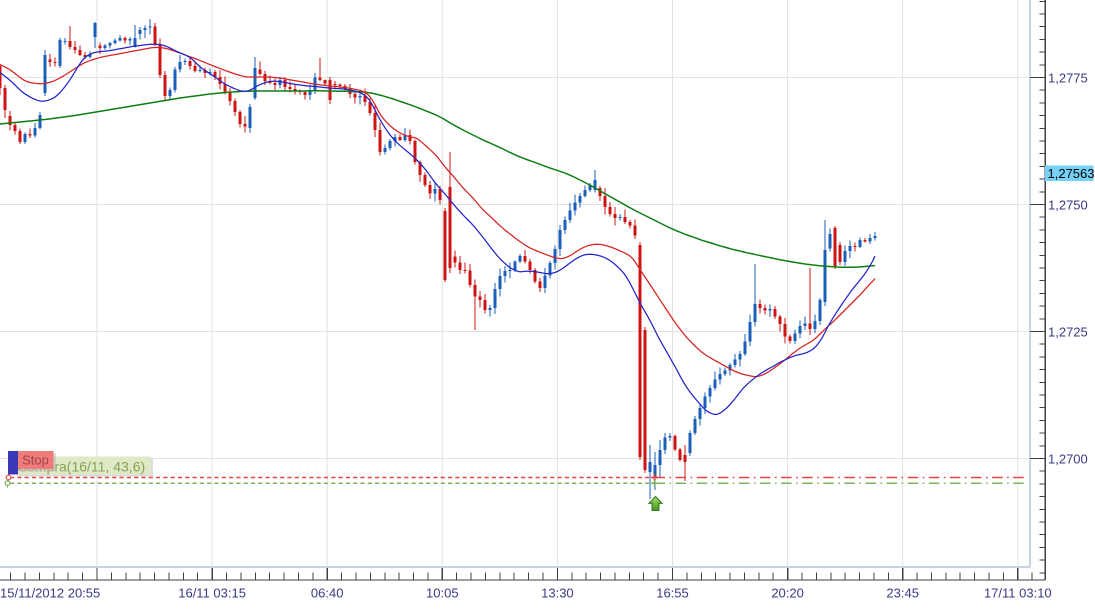  I want to click on svg-text: 15/11/2012 20:55, so click(50, 593).